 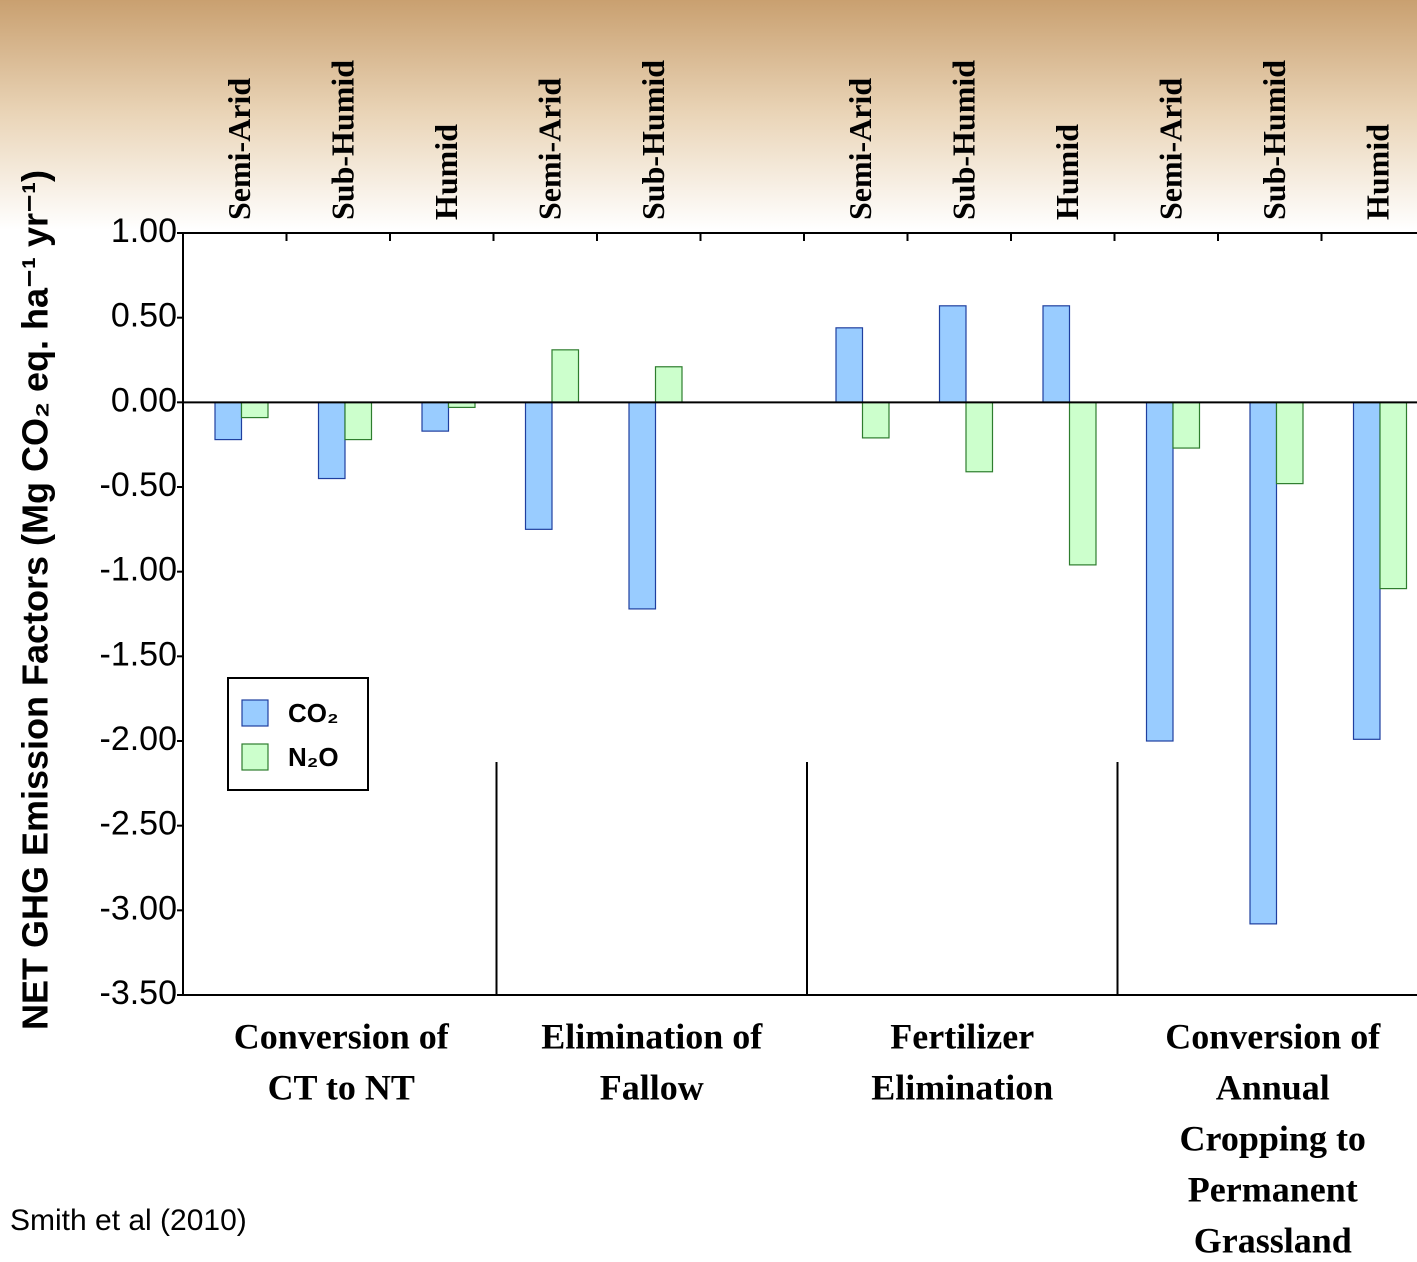 What do you see at coordinates (139, 654) in the screenshot?
I see `y-tick-label: -1.50` at bounding box center [139, 654].